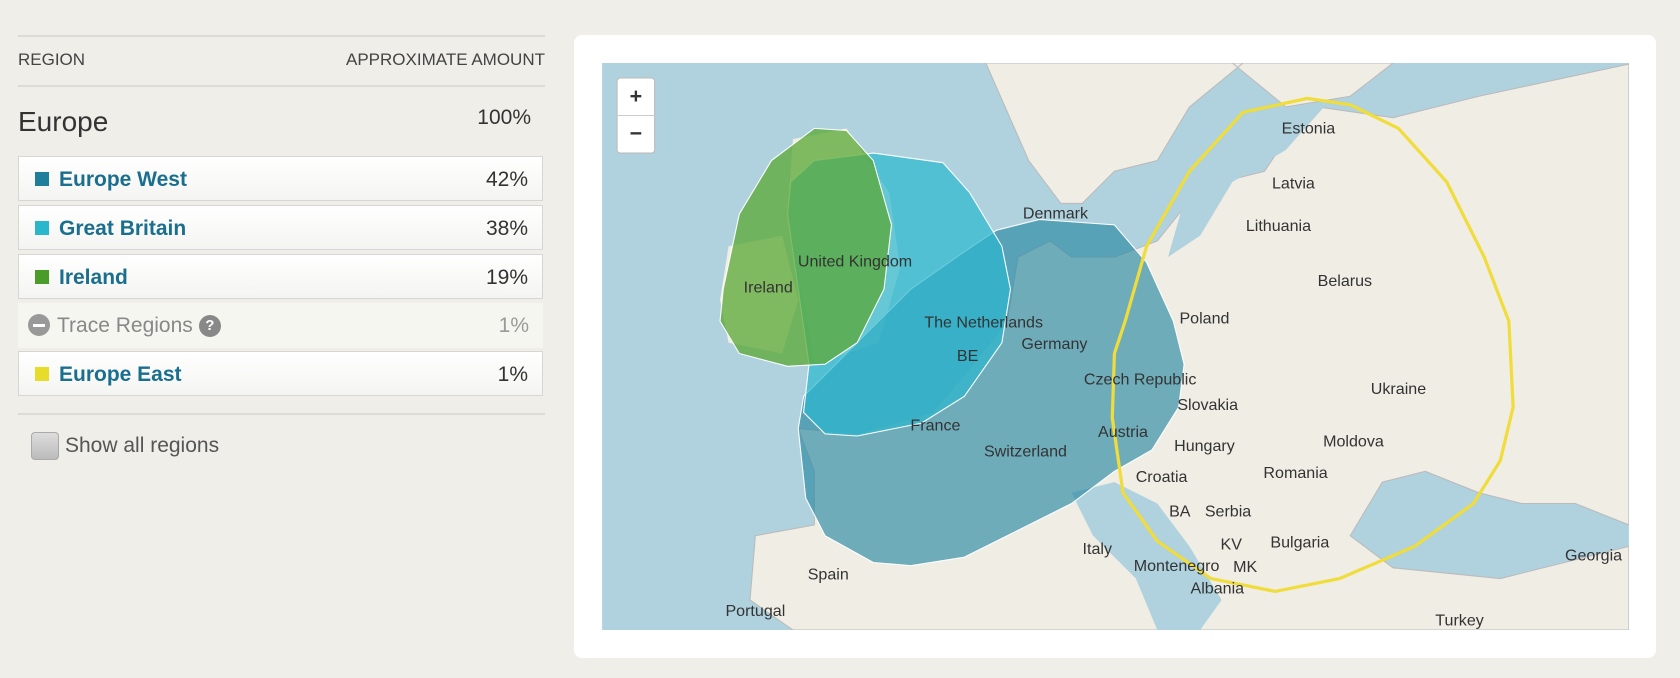 Image resolution: width=1680 pixels, height=678 pixels. I want to click on map-label: Belarus, so click(1345, 281).